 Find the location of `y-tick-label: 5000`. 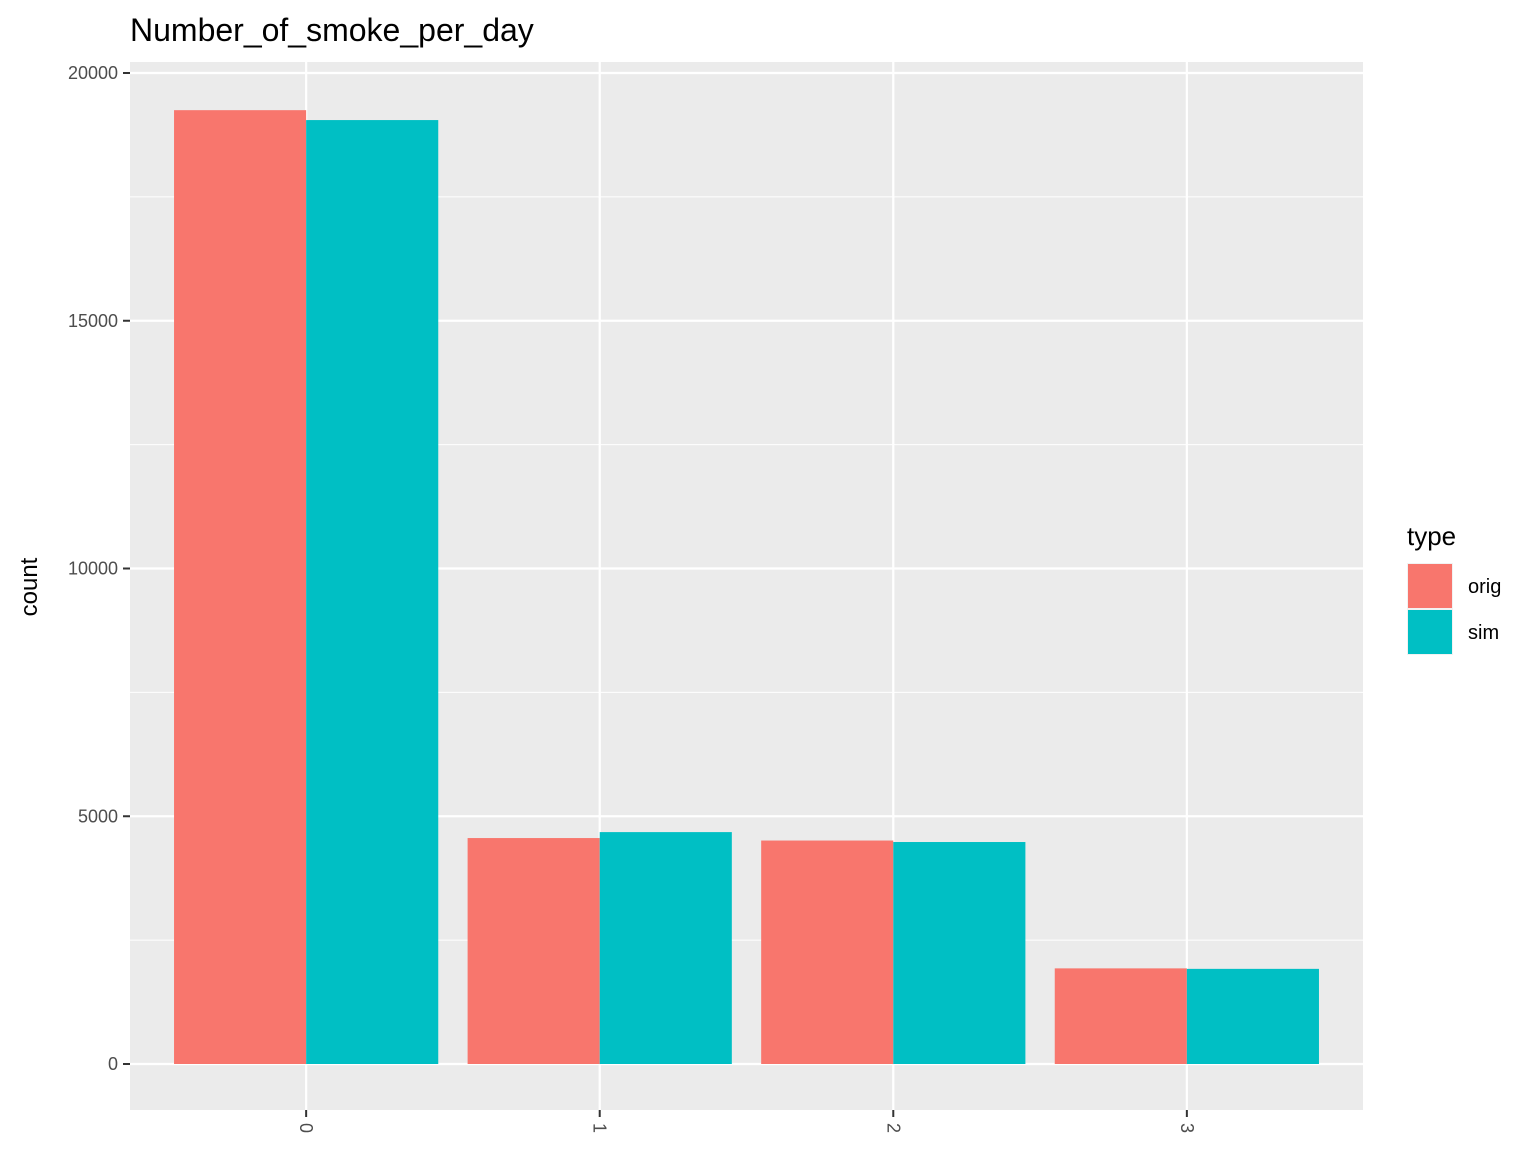

y-tick-label: 5000 is located at coordinates (98, 816).